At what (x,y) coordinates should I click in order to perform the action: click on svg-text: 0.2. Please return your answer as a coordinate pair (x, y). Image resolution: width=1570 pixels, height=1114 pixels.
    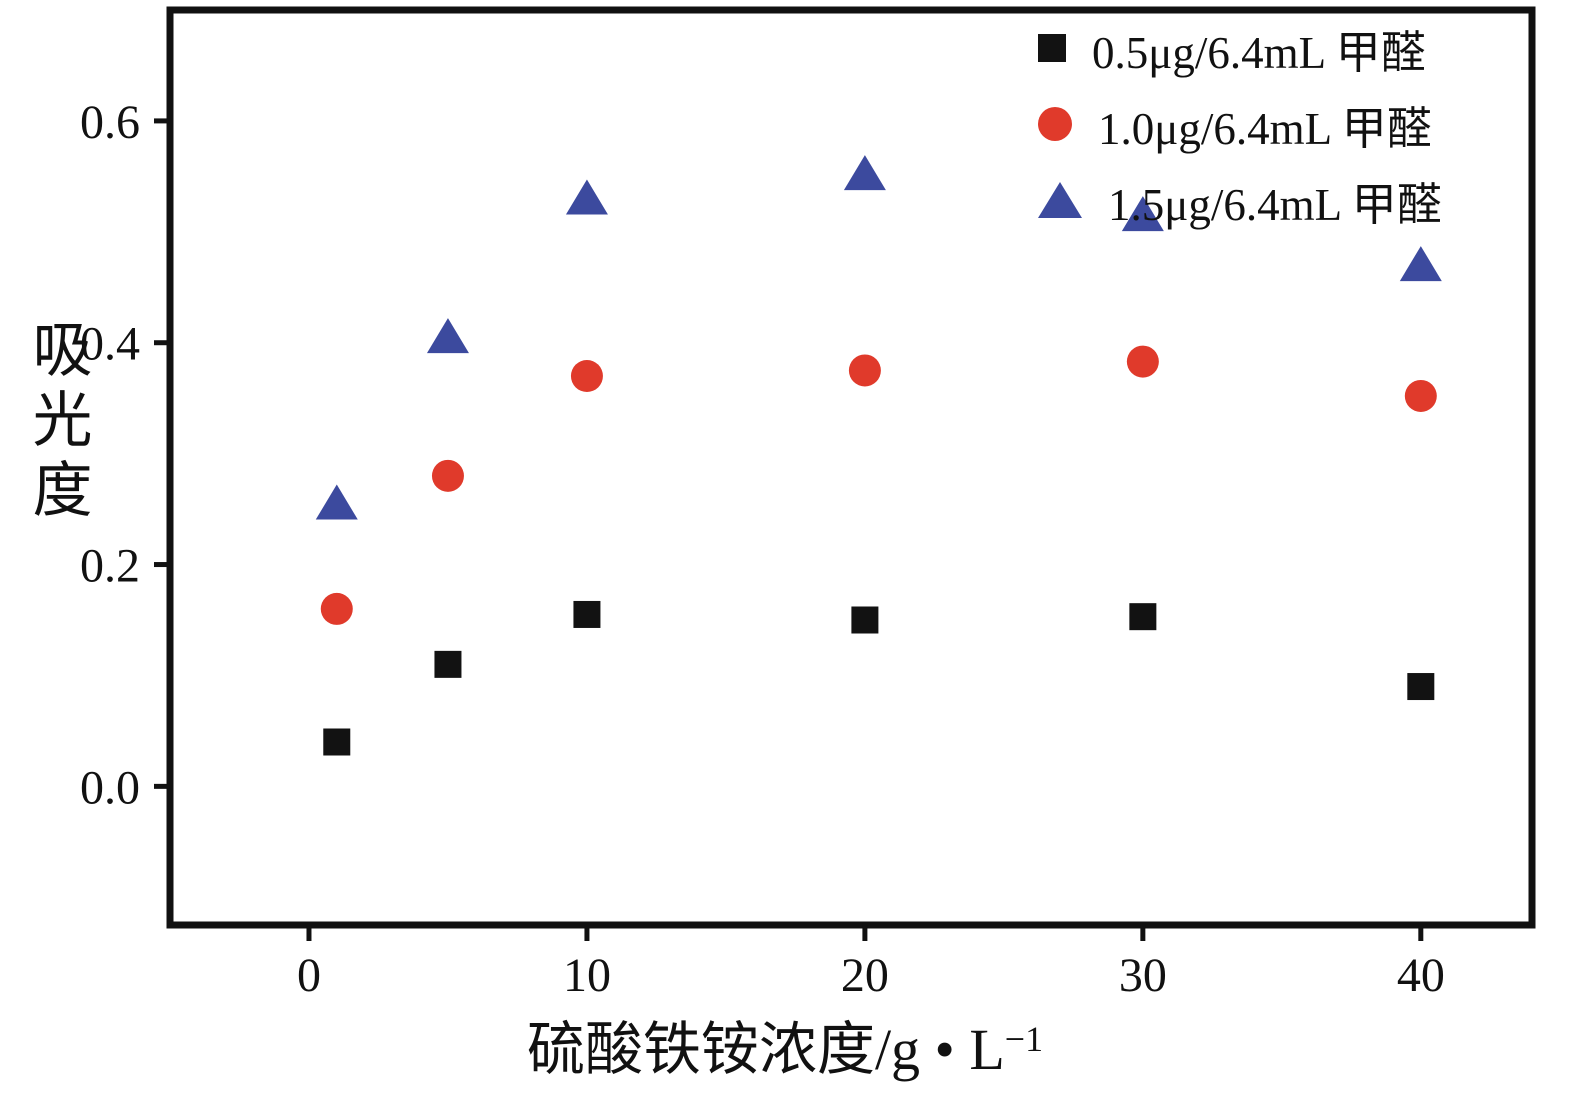
    Looking at the image, I should click on (110, 566).